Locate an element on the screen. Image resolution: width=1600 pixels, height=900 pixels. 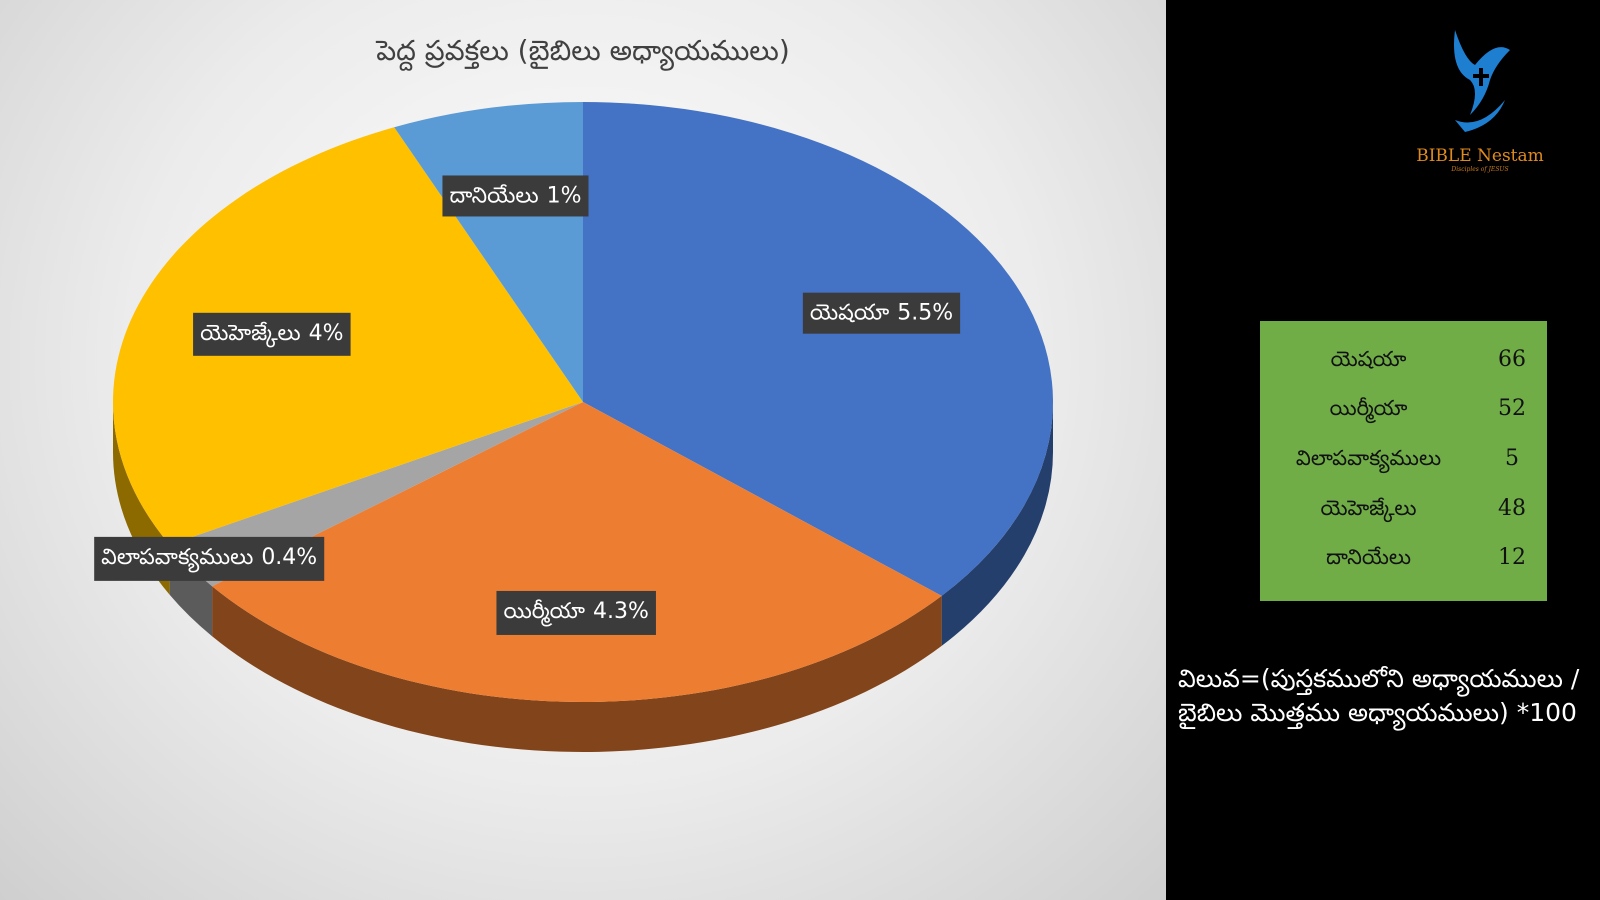
label-category: యెహెజ్కేలు is located at coordinates (250, 334).